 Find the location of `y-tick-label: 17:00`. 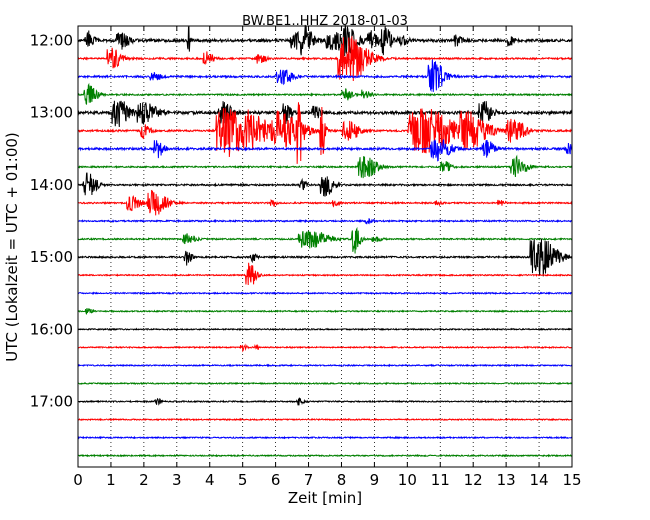

y-tick-label: 17:00 is located at coordinates (51, 402).